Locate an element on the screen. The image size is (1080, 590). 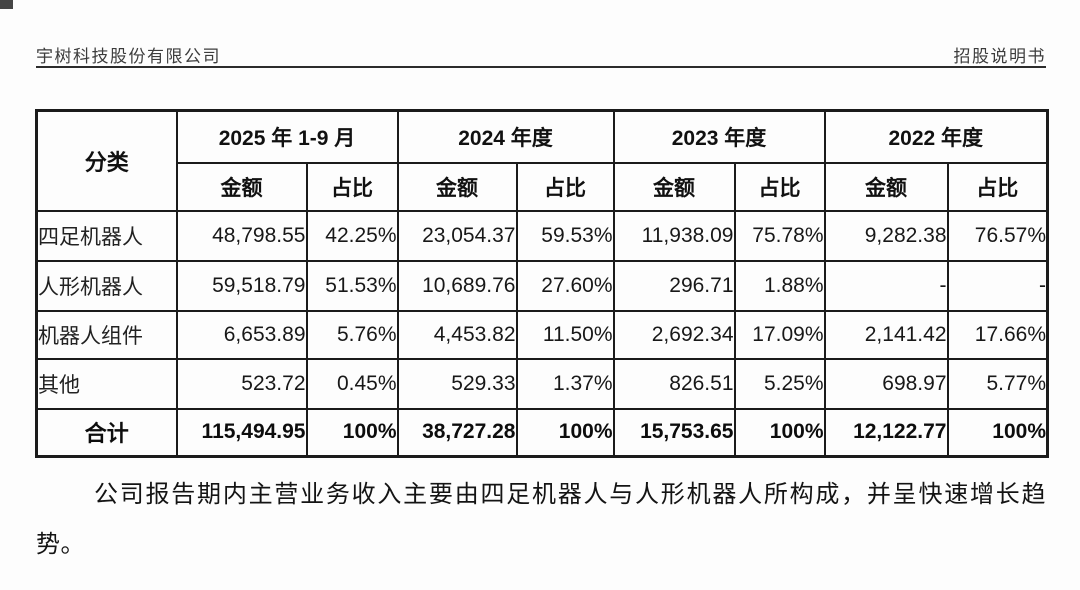
amount-cell: 59,518.79 is located at coordinates (241, 285).